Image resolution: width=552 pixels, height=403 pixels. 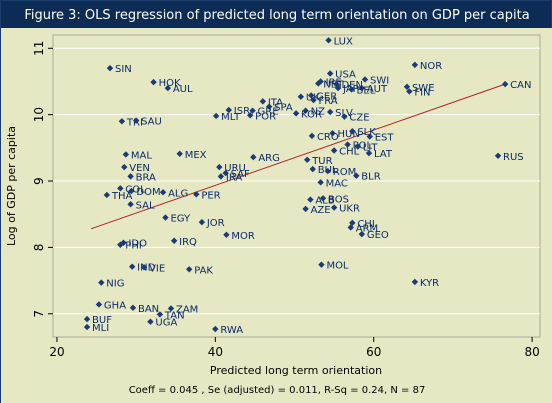 I want to click on point-label-nz: NZ, so click(x=318, y=112).